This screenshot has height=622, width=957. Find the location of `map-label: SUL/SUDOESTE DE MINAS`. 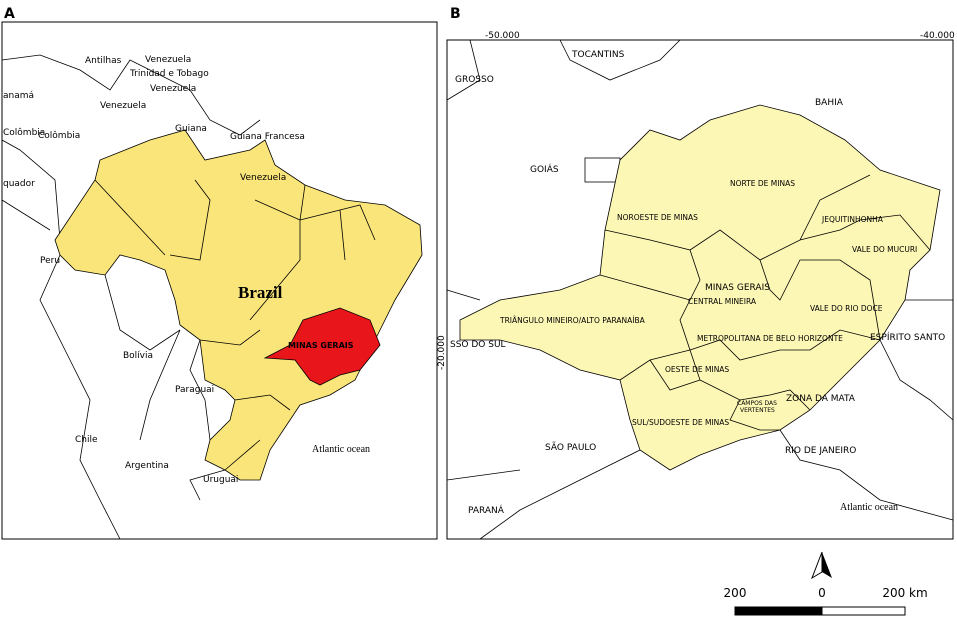

map-label: SUL/SUDOESTE DE MINAS is located at coordinates (680, 422).